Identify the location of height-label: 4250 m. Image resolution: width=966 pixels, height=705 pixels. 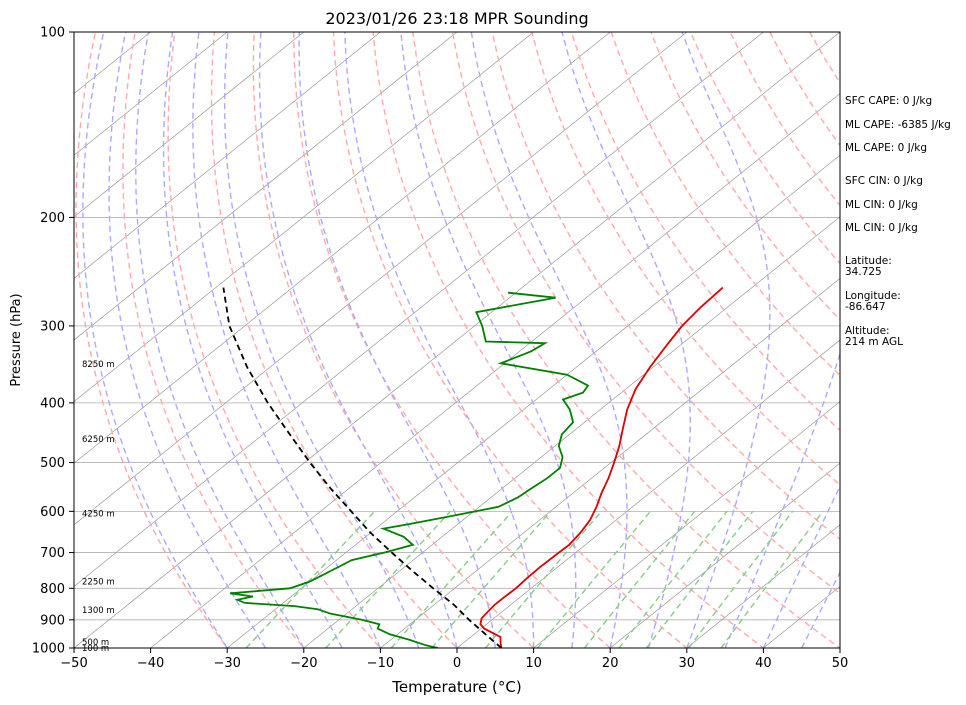
(98, 515).